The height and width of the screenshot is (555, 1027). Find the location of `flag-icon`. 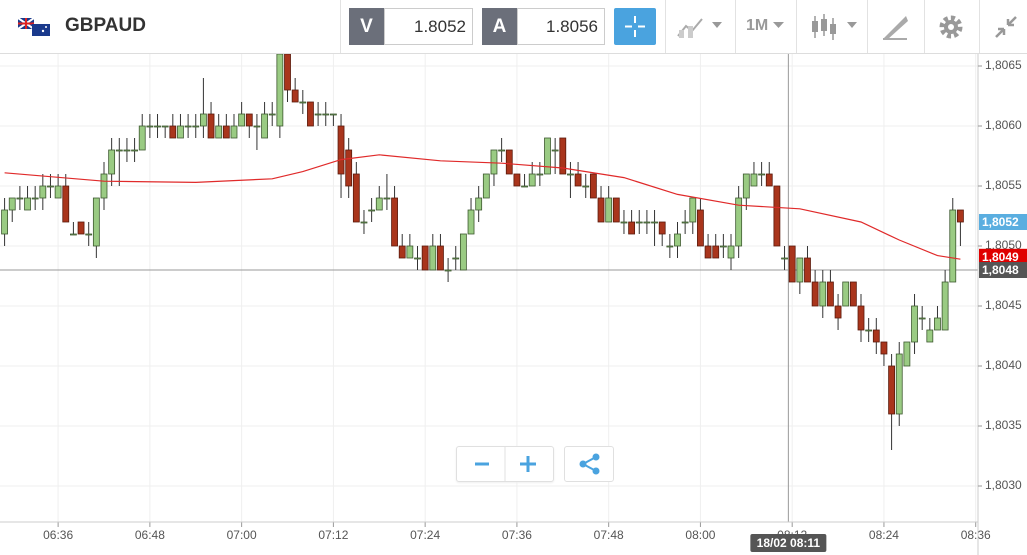

flag-icon is located at coordinates (34, 27).